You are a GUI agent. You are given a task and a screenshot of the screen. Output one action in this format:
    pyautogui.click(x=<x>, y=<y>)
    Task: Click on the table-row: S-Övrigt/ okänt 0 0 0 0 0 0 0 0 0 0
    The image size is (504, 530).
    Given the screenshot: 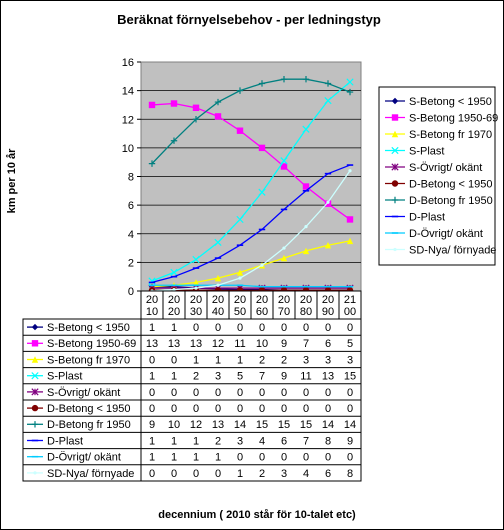 What is the action you would take?
    pyautogui.click(x=190, y=393)
    